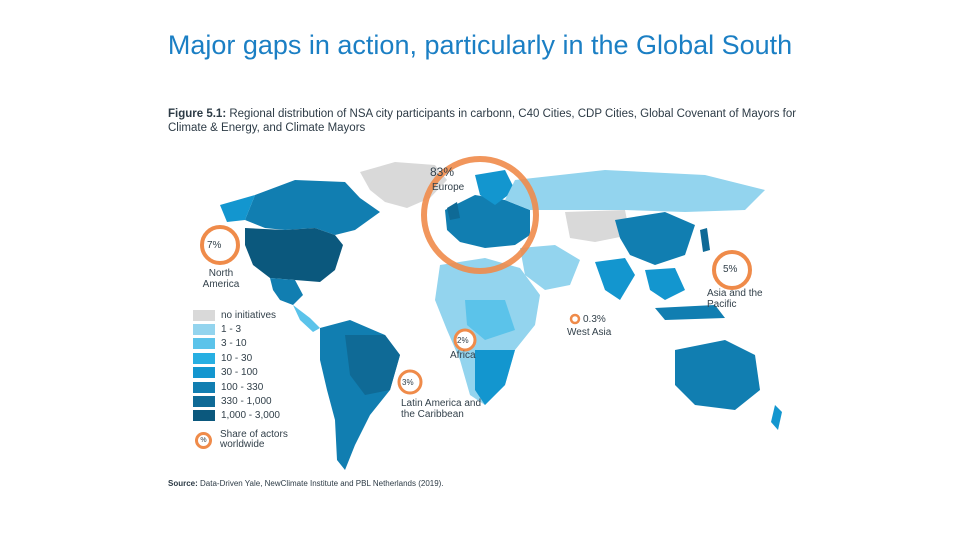 This screenshot has height=540, width=960. Describe the element at coordinates (237, 208) in the screenshot. I see `alaska` at that location.